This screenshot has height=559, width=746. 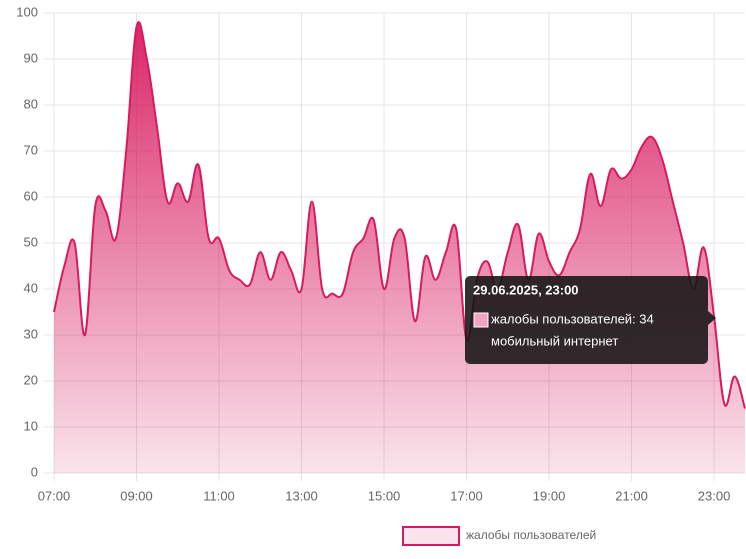 I want to click on x-tick-label: 09:00, so click(x=136, y=495).